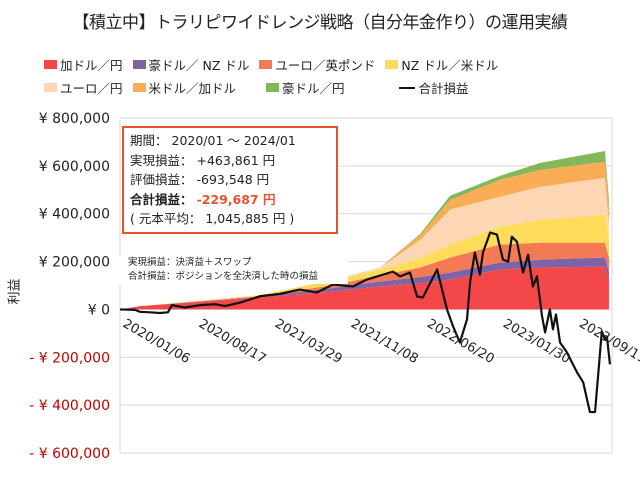  I want to click on legend-item: 合計損益, so click(433, 87).